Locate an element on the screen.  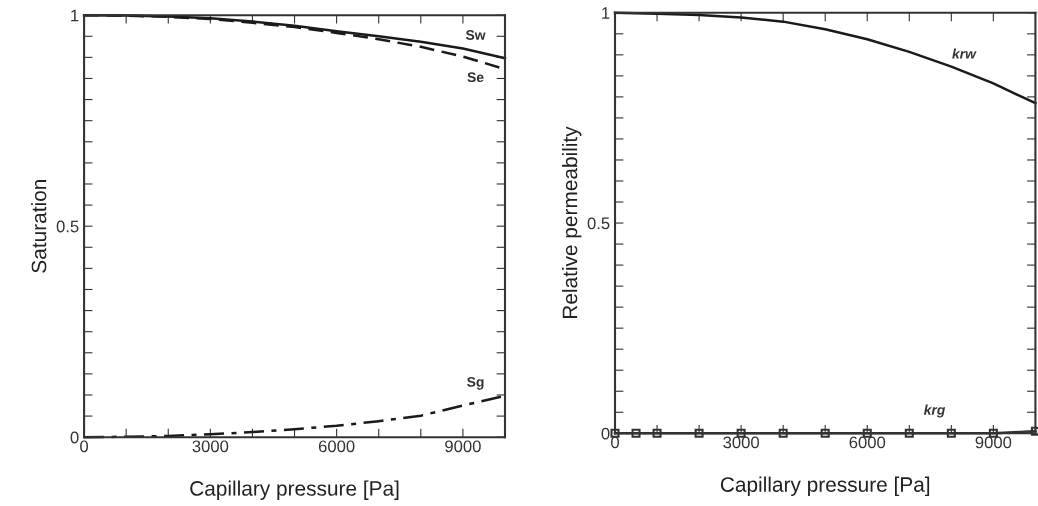
y-tick-label: 0 is located at coordinates (605, 433).